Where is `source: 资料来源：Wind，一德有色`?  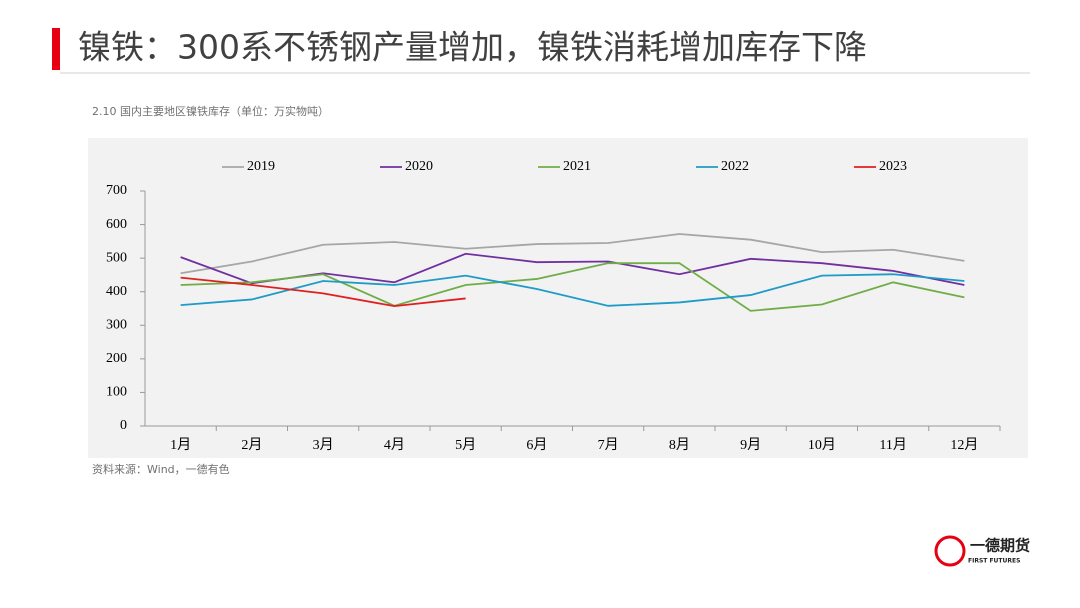 source: 资料来源：Wind，一德有色 is located at coordinates (161, 469).